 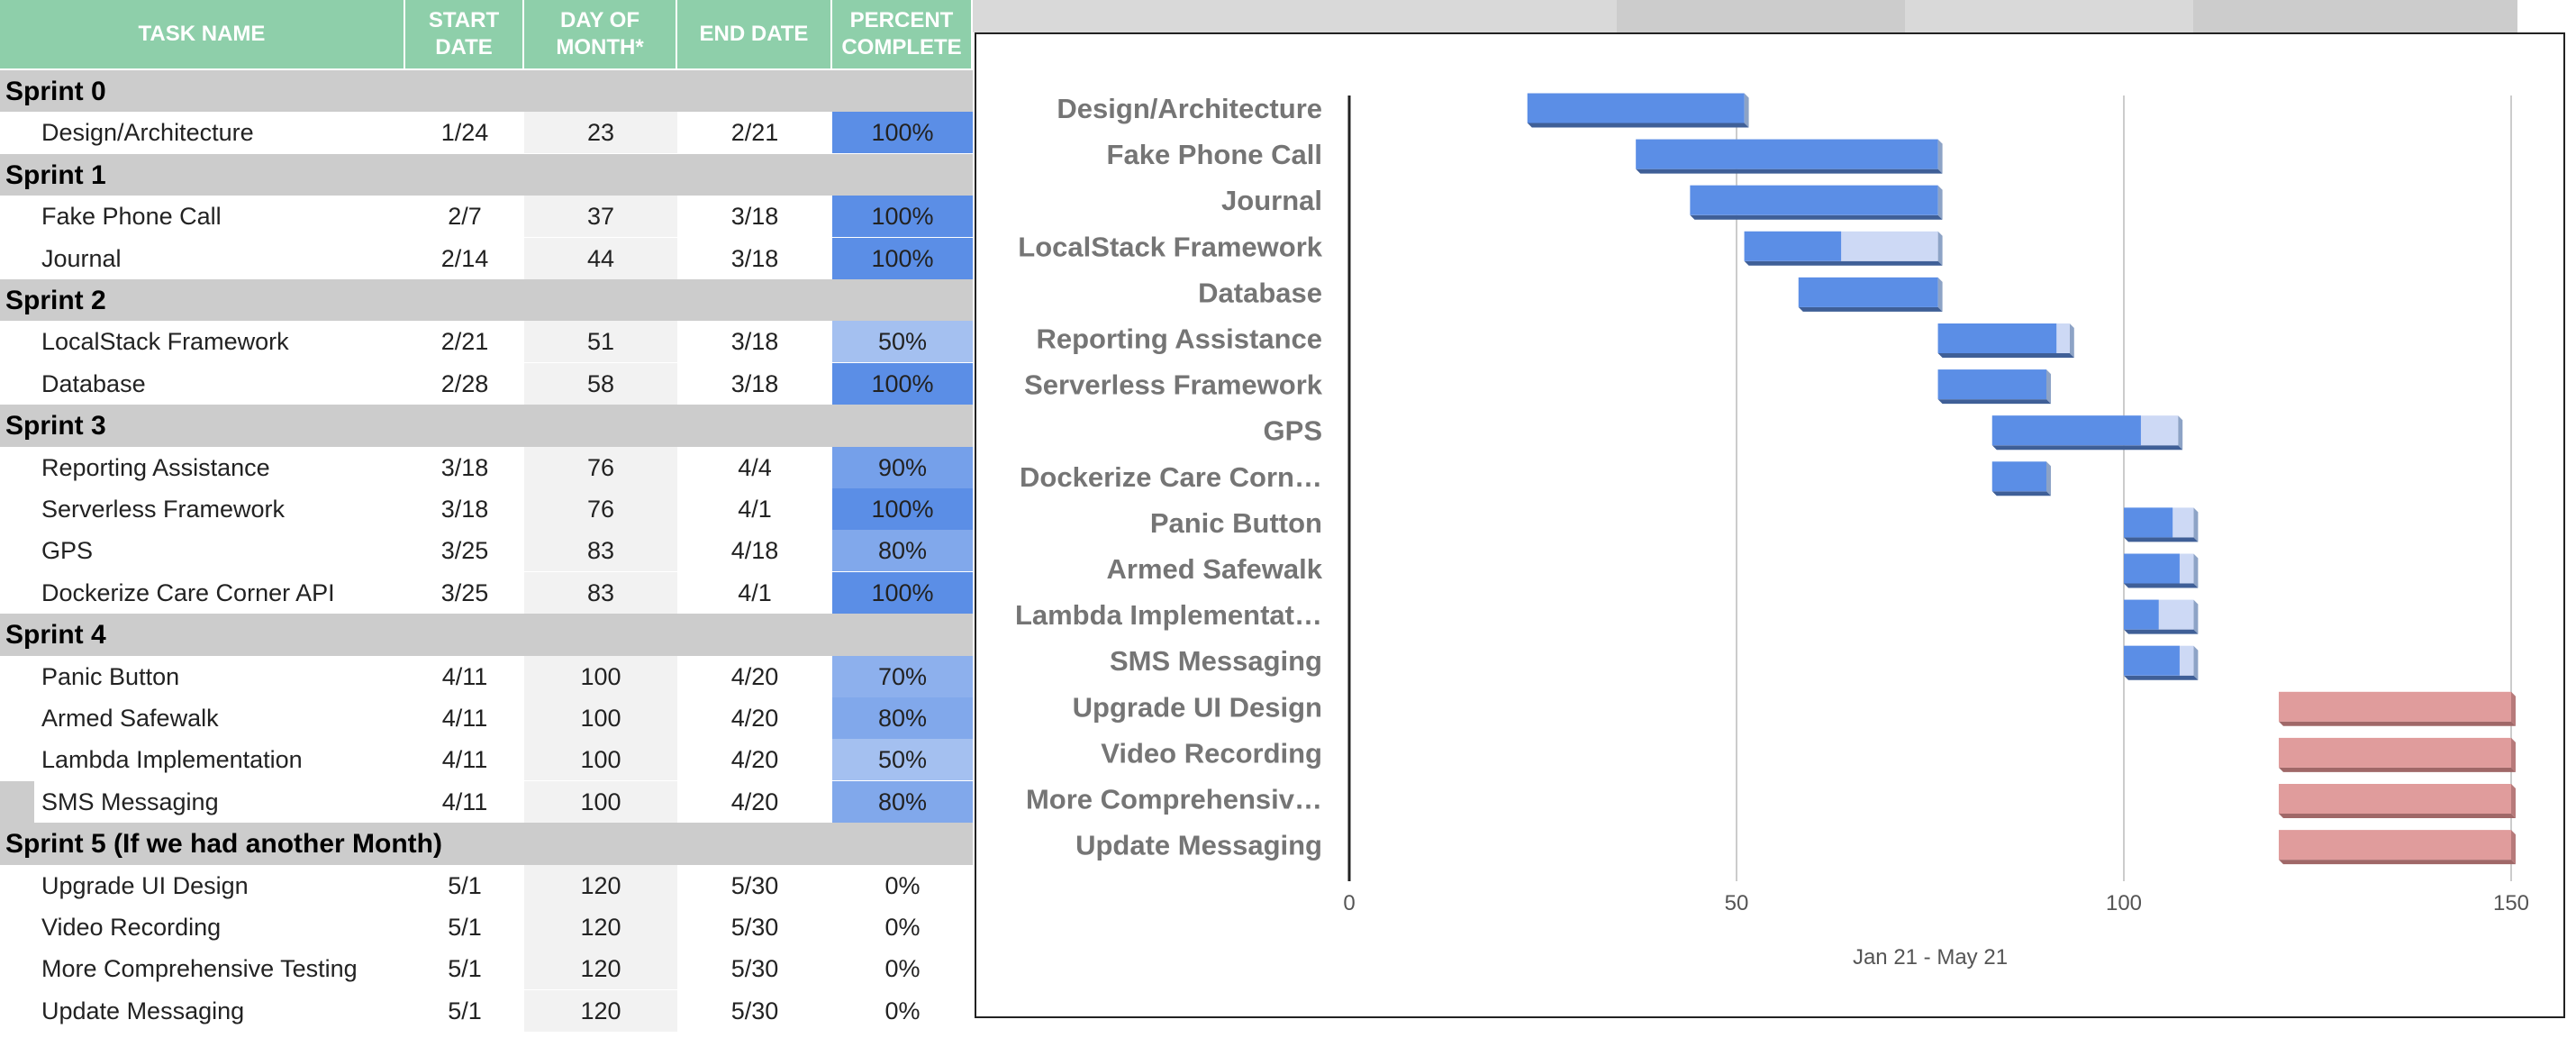 What do you see at coordinates (486, 844) in the screenshot?
I see `sprint-row: Sprint 5 (If we had another Month)` at bounding box center [486, 844].